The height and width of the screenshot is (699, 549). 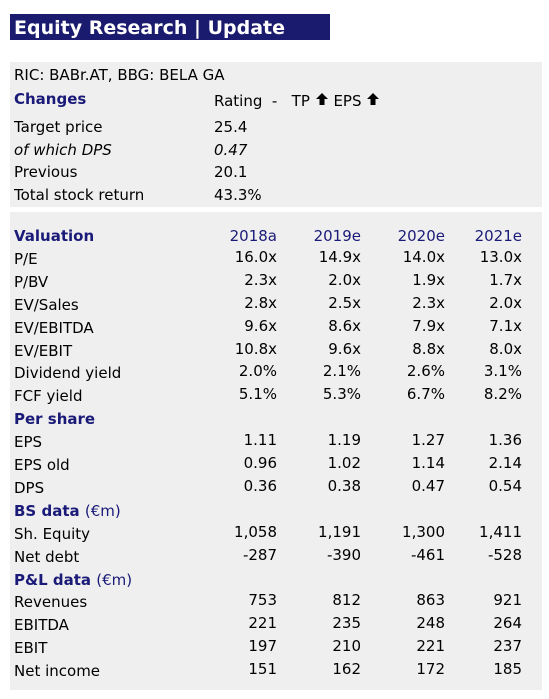 I want to click on cell: 8.2%, so click(x=502, y=394).